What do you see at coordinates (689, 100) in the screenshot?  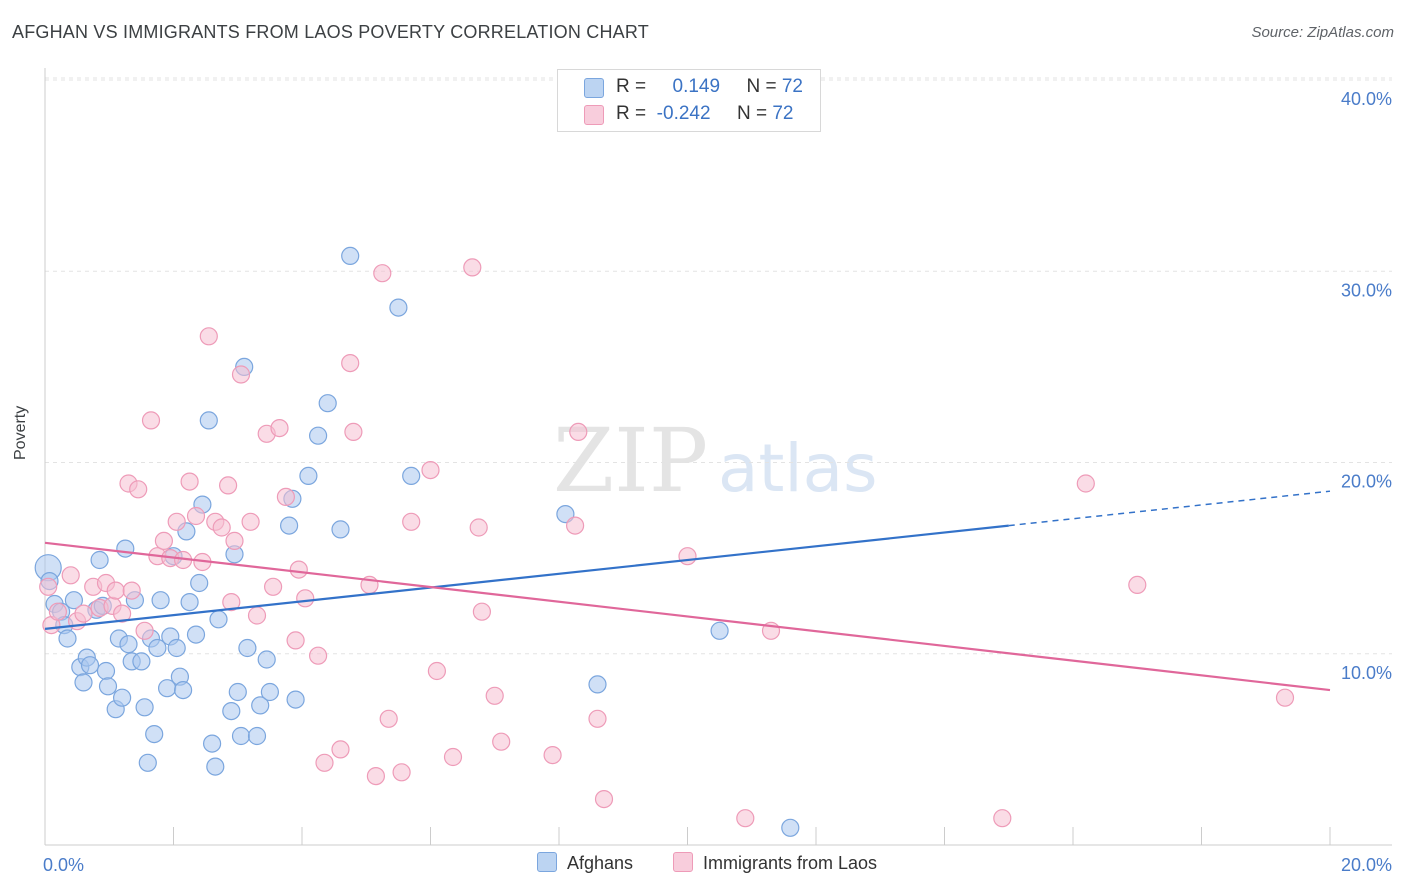 I see `correlation-legend: R = 0.149 N = 72 R = -0.242 N = 72` at bounding box center [689, 100].